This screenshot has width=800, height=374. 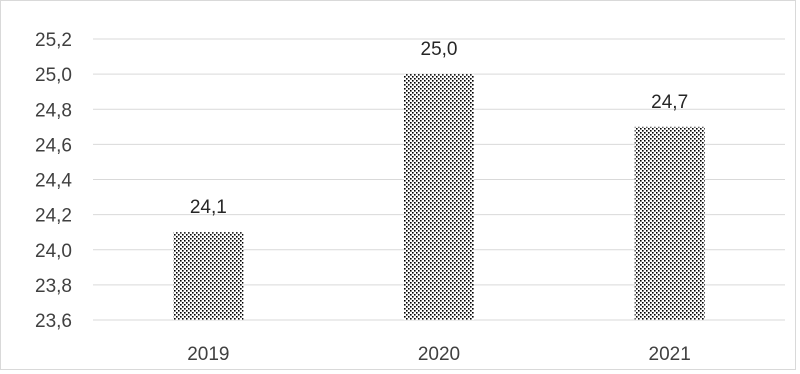 I want to click on data-label-2019: 24,1, so click(x=208, y=207).